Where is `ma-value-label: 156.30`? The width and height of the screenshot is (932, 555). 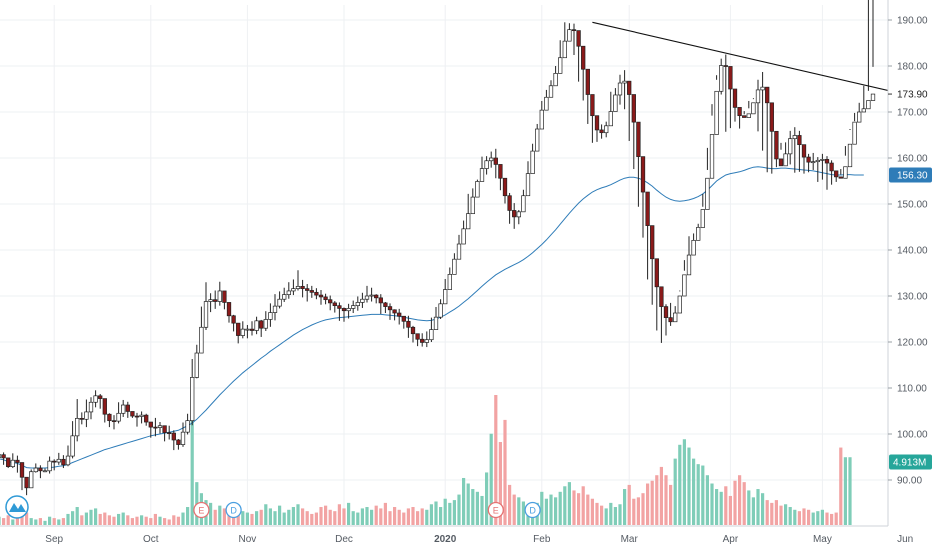
ma-value-label: 156.30 is located at coordinates (912, 176).